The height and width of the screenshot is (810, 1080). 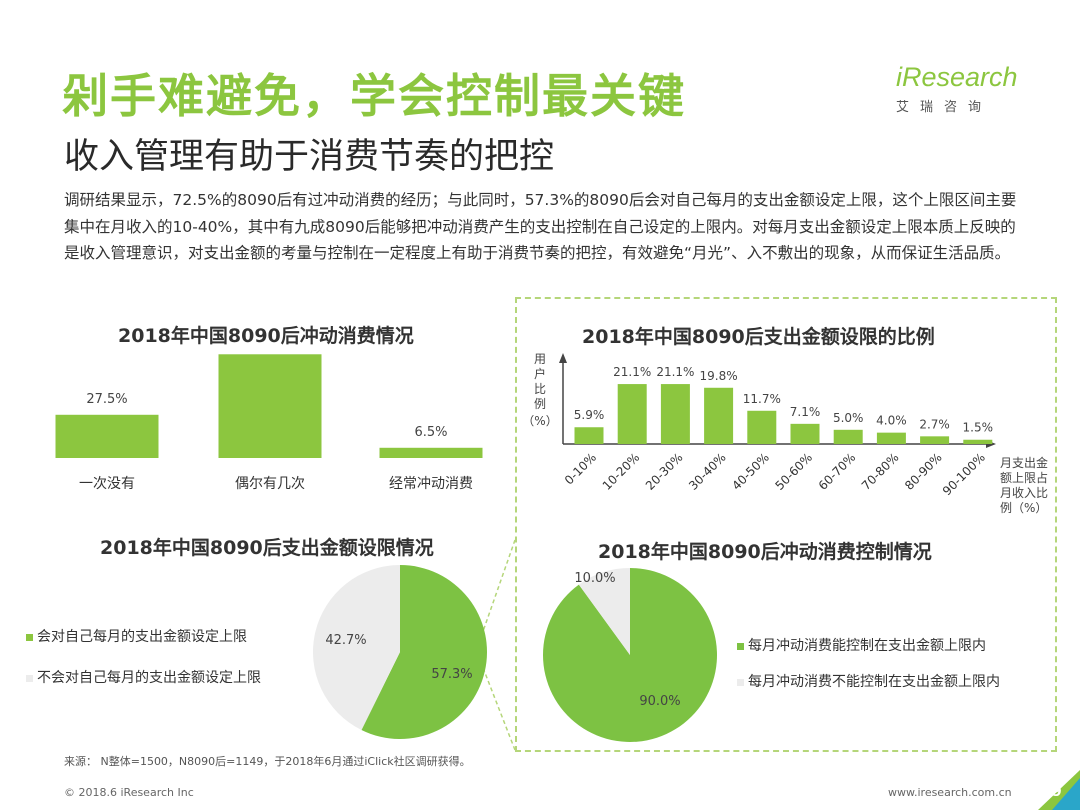 I want to click on category-label-0: 0-10%, so click(x=580, y=468).